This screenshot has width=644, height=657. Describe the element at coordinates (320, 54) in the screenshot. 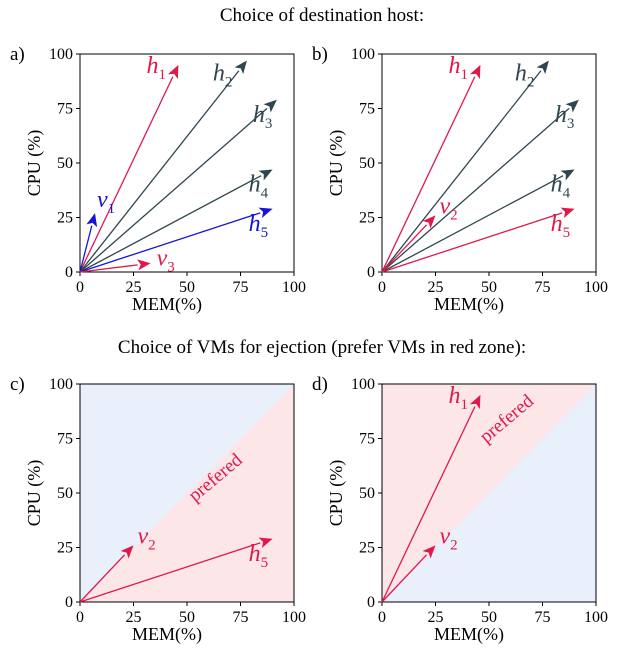

I see `panel-label: b)` at that location.